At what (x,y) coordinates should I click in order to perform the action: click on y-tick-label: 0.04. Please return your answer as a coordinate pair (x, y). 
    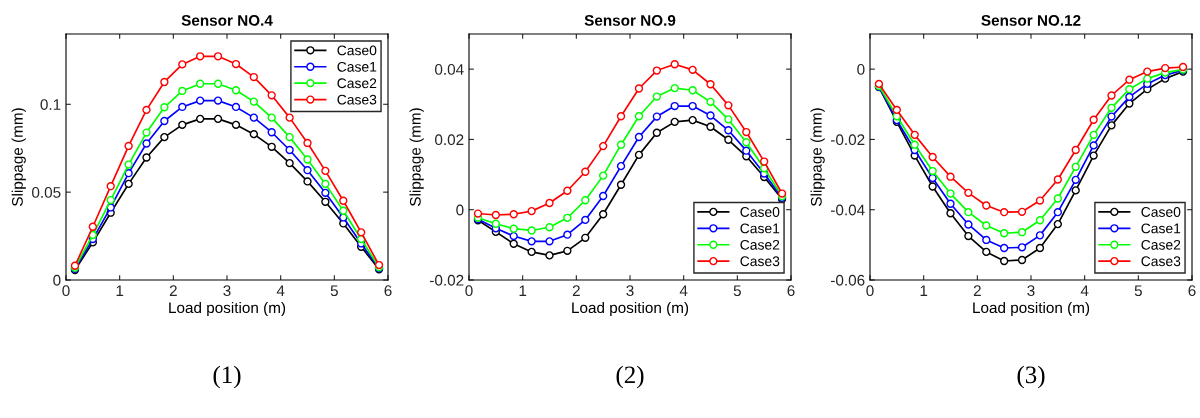
    Looking at the image, I should click on (449, 69).